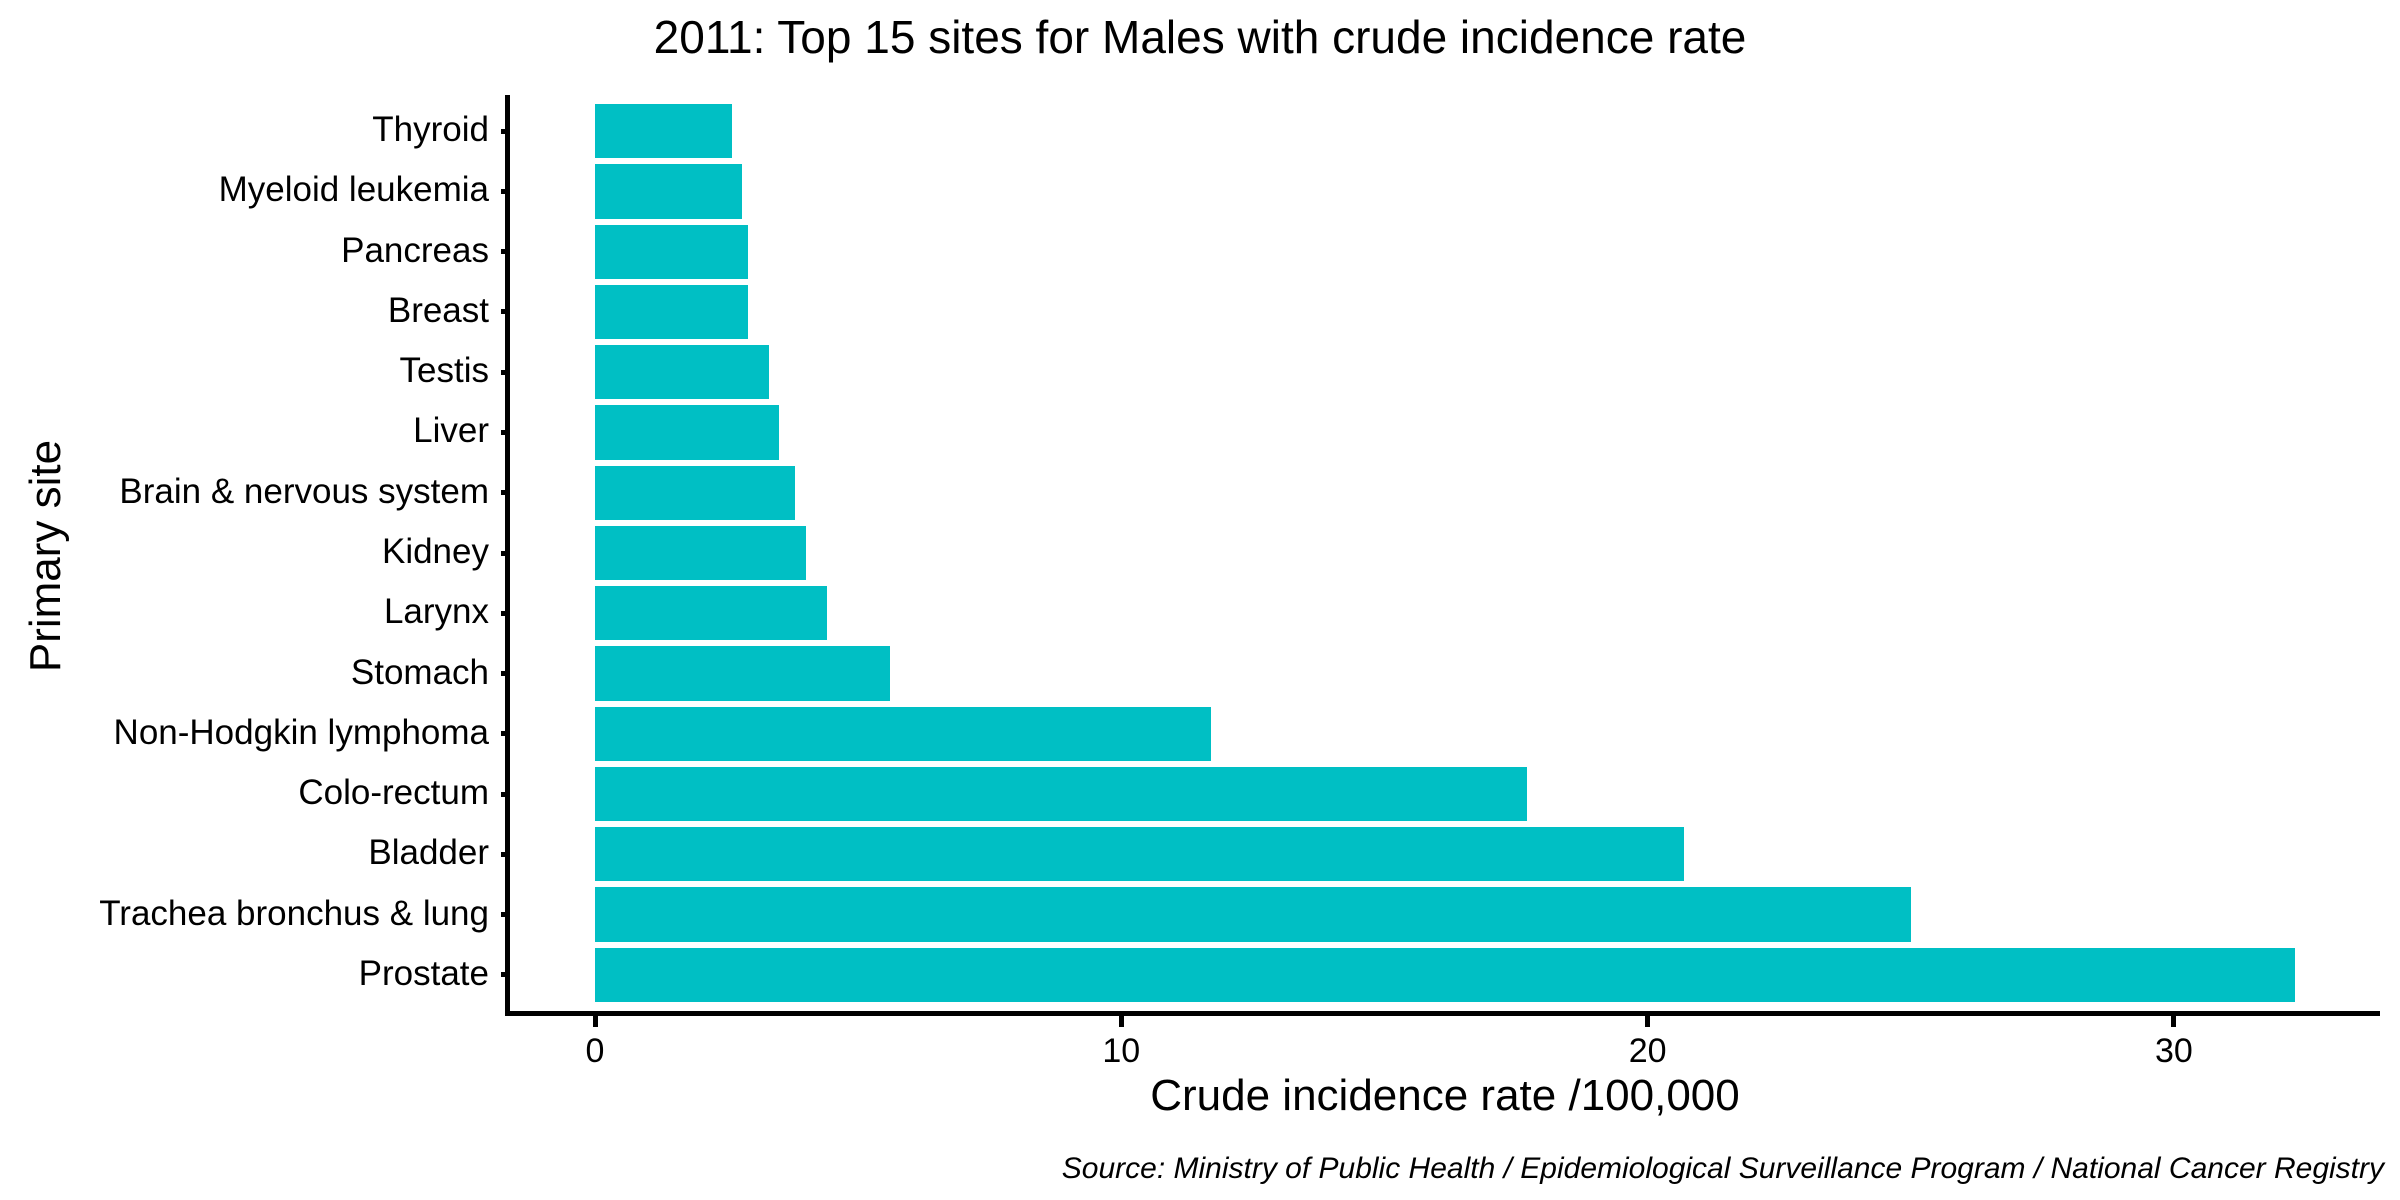 This screenshot has height=1200, width=2400. What do you see at coordinates (1061, 794) in the screenshot?
I see `bar-colo-rectum` at bounding box center [1061, 794].